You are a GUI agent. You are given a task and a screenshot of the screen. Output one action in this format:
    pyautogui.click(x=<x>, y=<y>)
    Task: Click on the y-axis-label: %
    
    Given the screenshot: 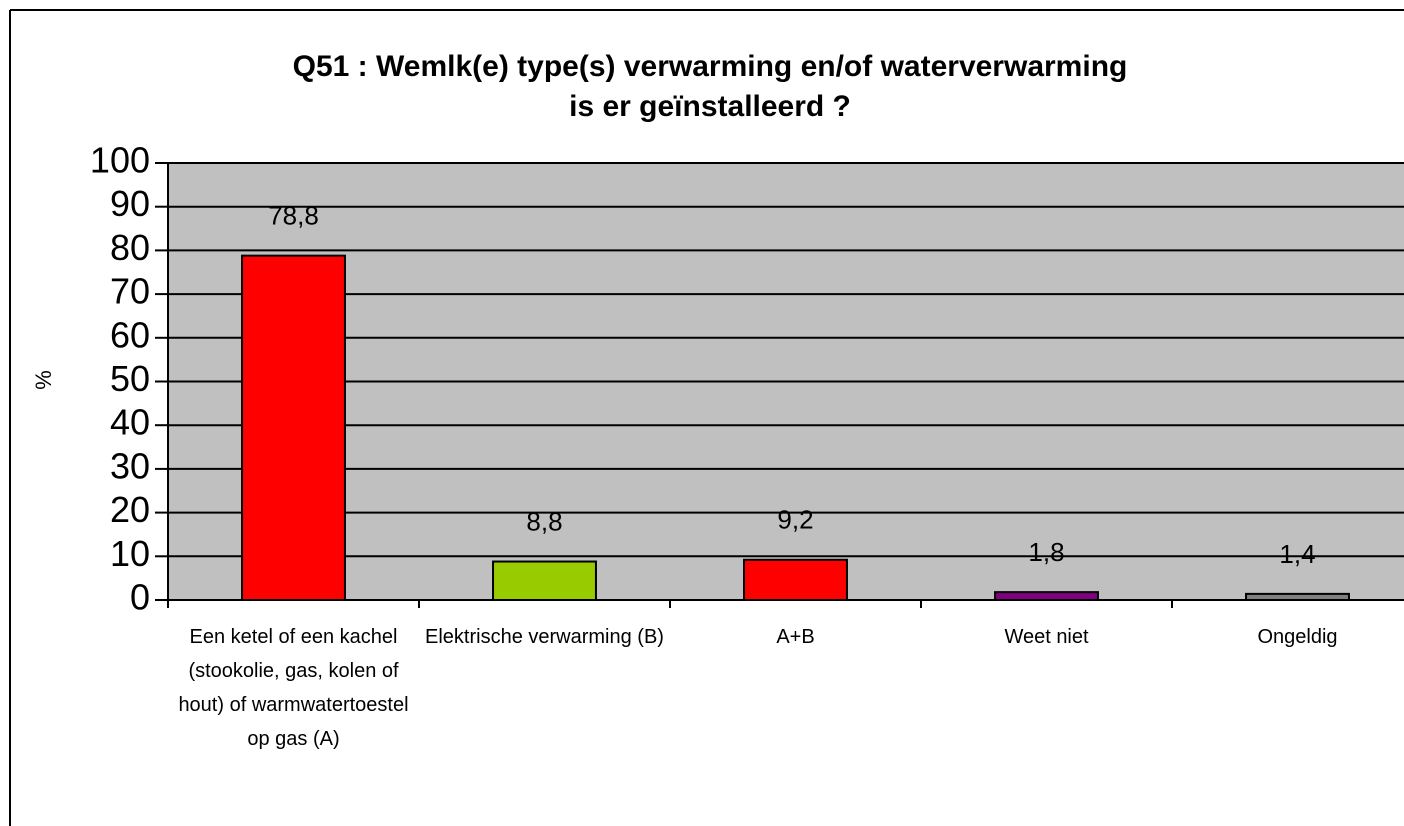 What is the action you would take?
    pyautogui.click(x=43, y=380)
    